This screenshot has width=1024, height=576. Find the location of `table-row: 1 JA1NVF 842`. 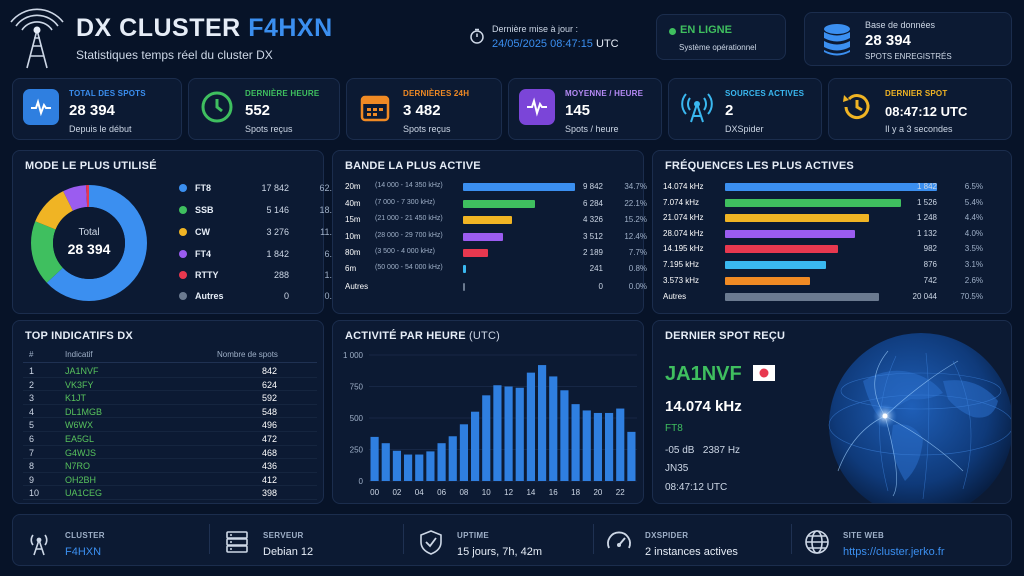

table-row: 1 JA1NVF 842 is located at coordinates (170, 371).